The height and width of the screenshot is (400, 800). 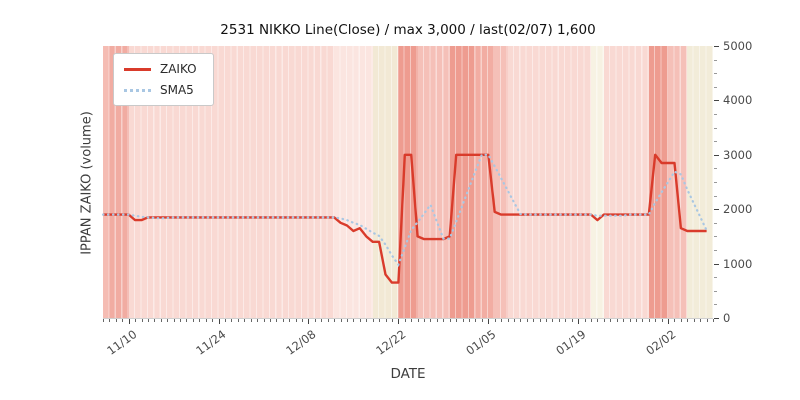 I want to click on x-tick-label: 02/02, so click(x=661, y=342).